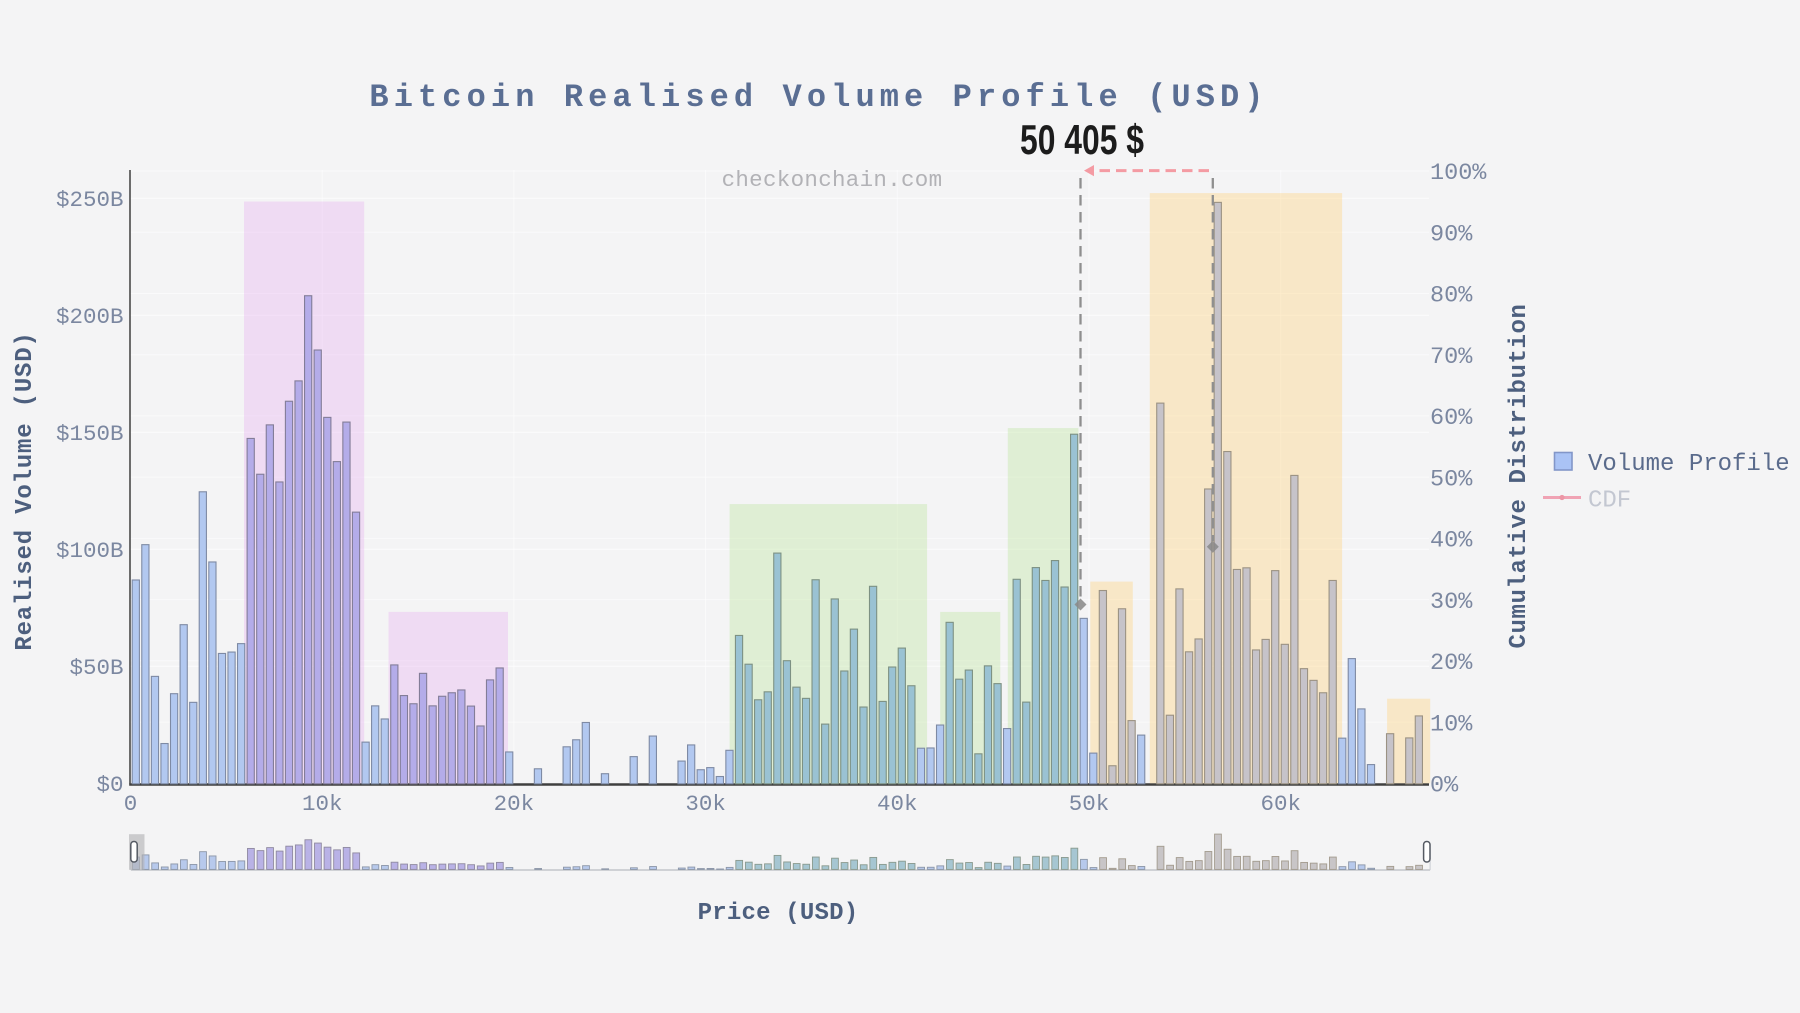 This screenshot has width=1800, height=1013. I want to click on svg-text: 10k, so click(322, 804).